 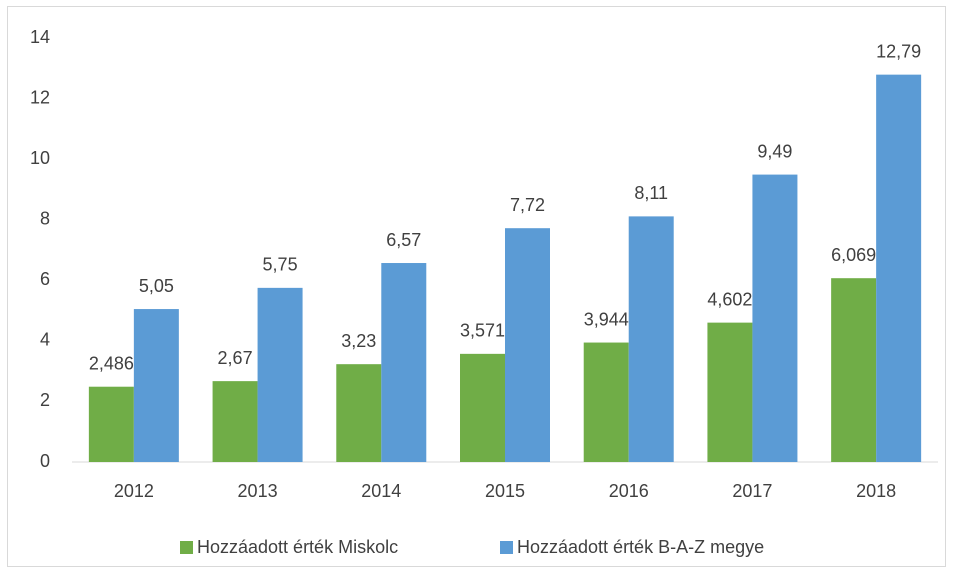 I want to click on y-tick-label: 14, so click(x=40, y=37).